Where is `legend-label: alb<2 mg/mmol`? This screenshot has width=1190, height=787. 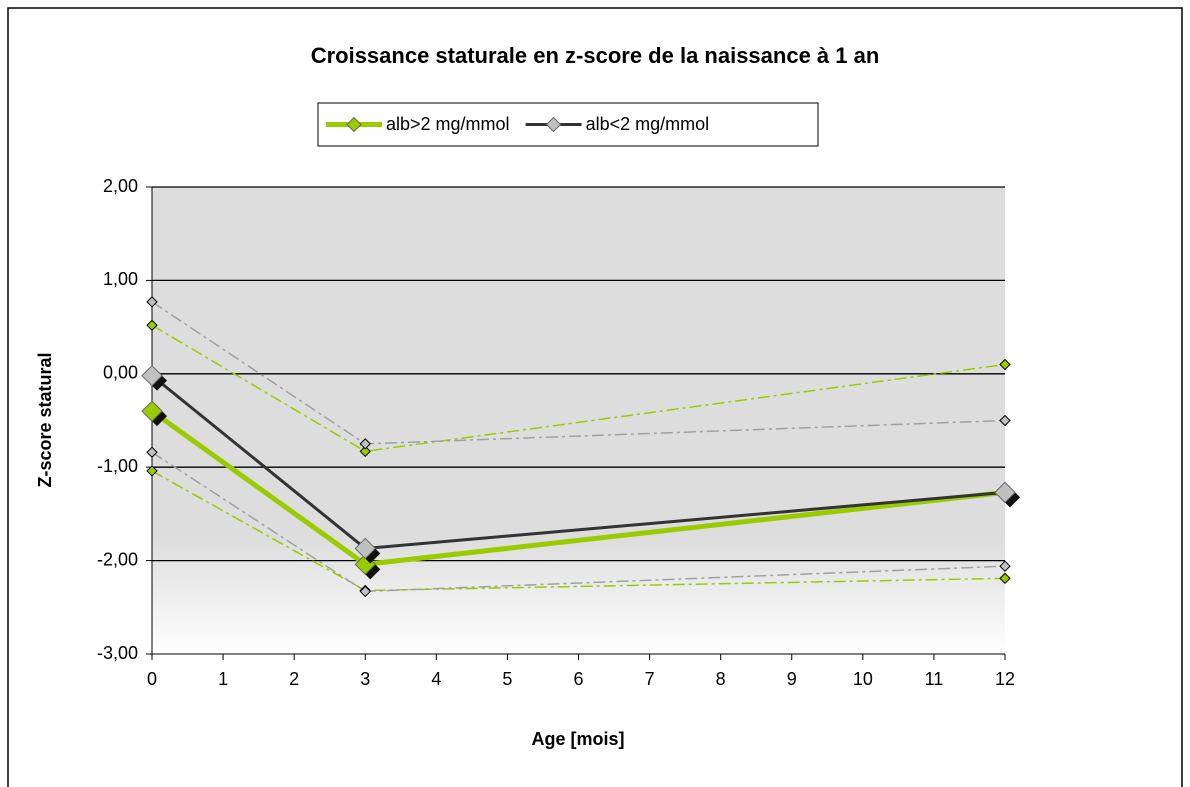
legend-label: alb<2 mg/mmol is located at coordinates (648, 124).